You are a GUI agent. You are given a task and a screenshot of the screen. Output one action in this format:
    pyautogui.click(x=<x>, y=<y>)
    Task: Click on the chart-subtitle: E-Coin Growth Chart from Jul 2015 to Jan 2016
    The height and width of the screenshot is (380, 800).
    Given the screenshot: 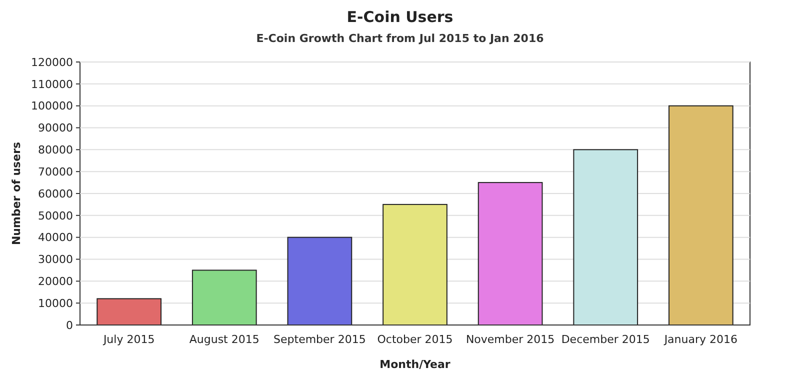 What is the action you would take?
    pyautogui.click(x=400, y=38)
    